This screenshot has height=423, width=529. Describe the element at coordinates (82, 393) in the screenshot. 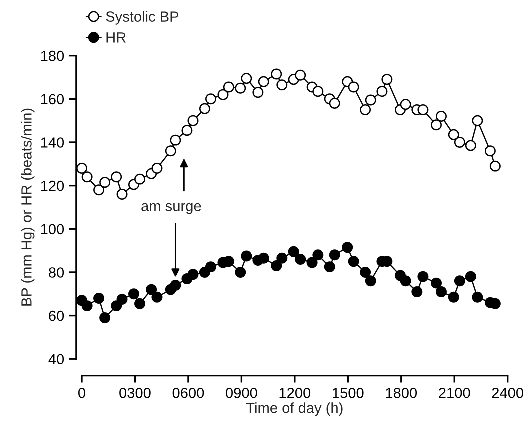

I see `x-tick-label: 0` at that location.